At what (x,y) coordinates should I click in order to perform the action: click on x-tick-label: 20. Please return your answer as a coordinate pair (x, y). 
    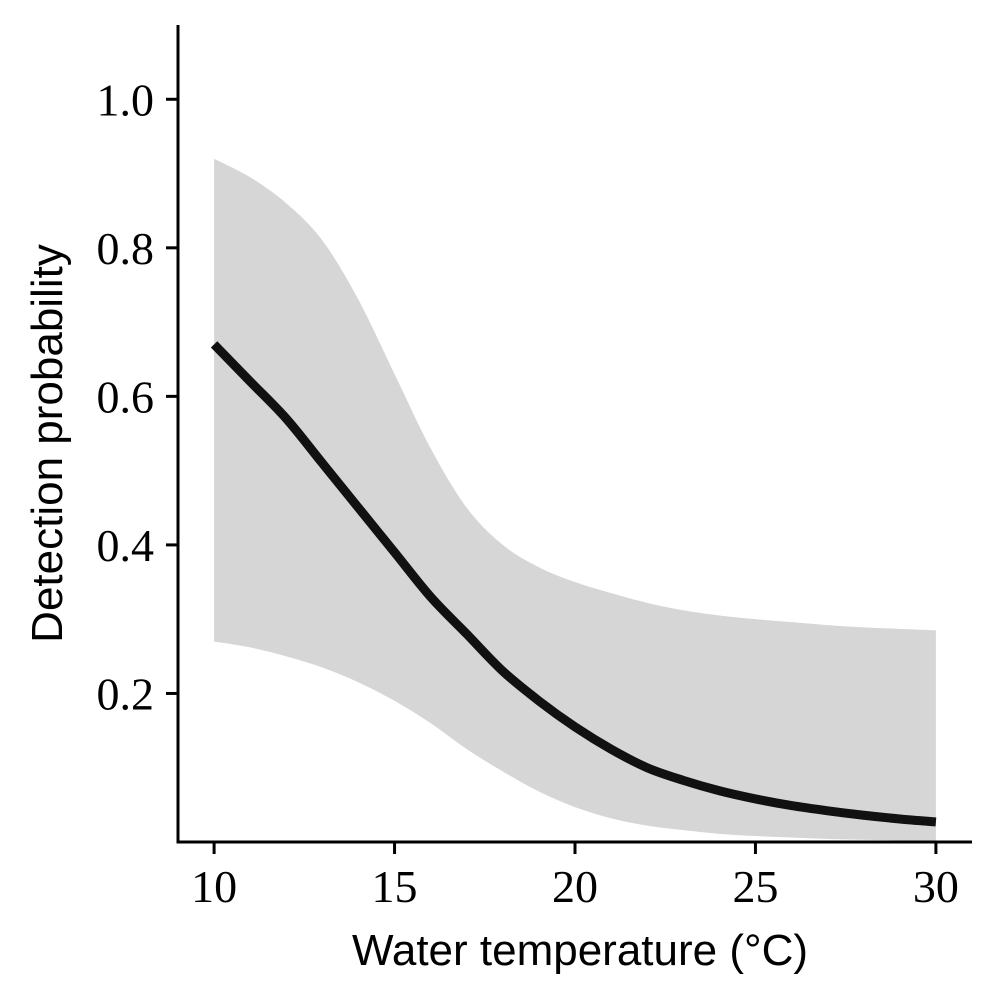
    Looking at the image, I should click on (575, 886).